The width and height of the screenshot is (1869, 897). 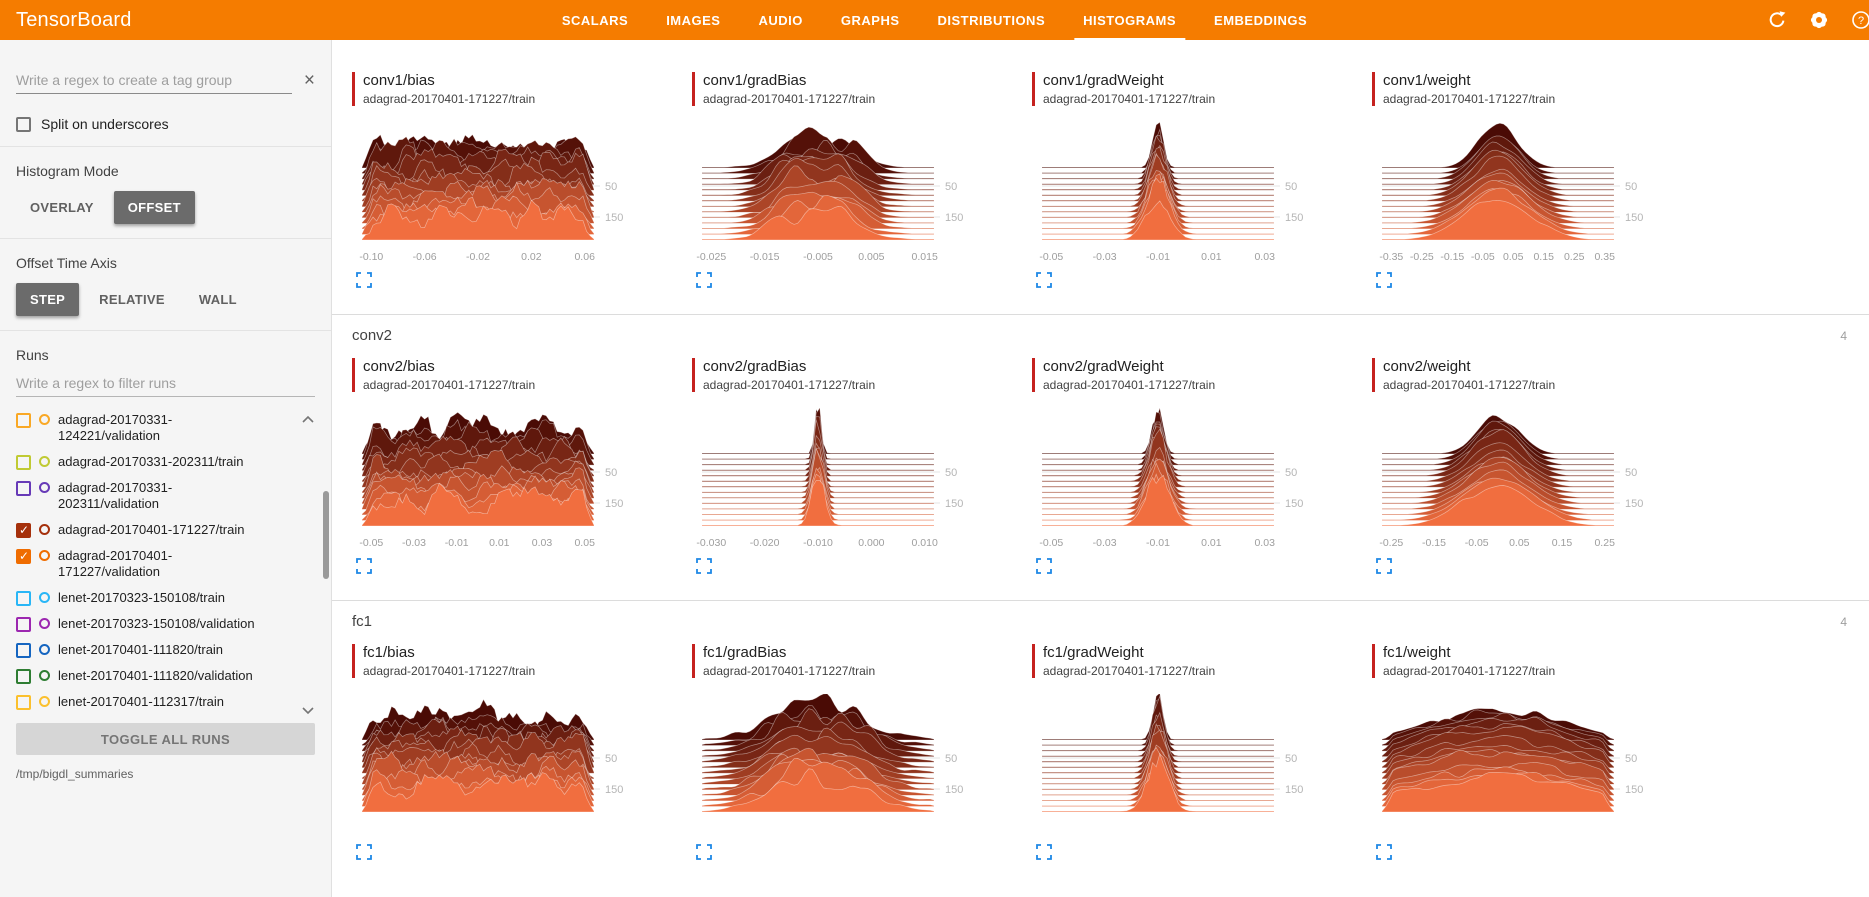 I want to click on tab-scalars: SCALARS, so click(x=595, y=20).